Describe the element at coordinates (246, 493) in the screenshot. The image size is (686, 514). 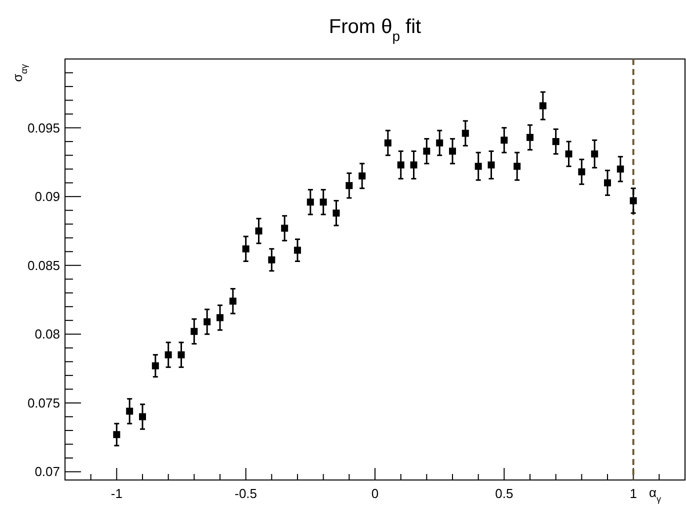
I see `x-tick-label: -0.5` at that location.